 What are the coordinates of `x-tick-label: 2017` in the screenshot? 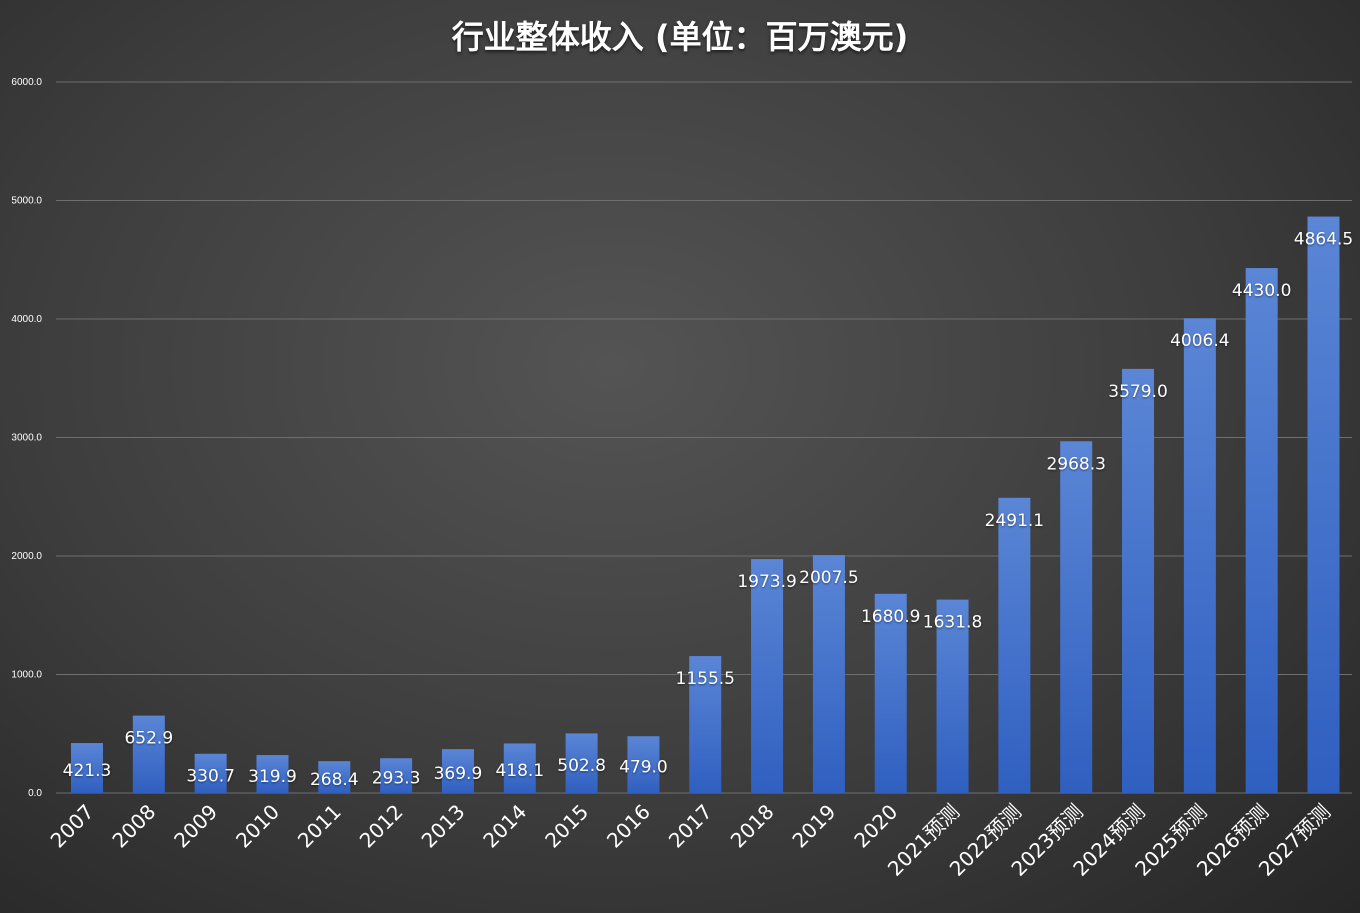 It's located at (690, 826).